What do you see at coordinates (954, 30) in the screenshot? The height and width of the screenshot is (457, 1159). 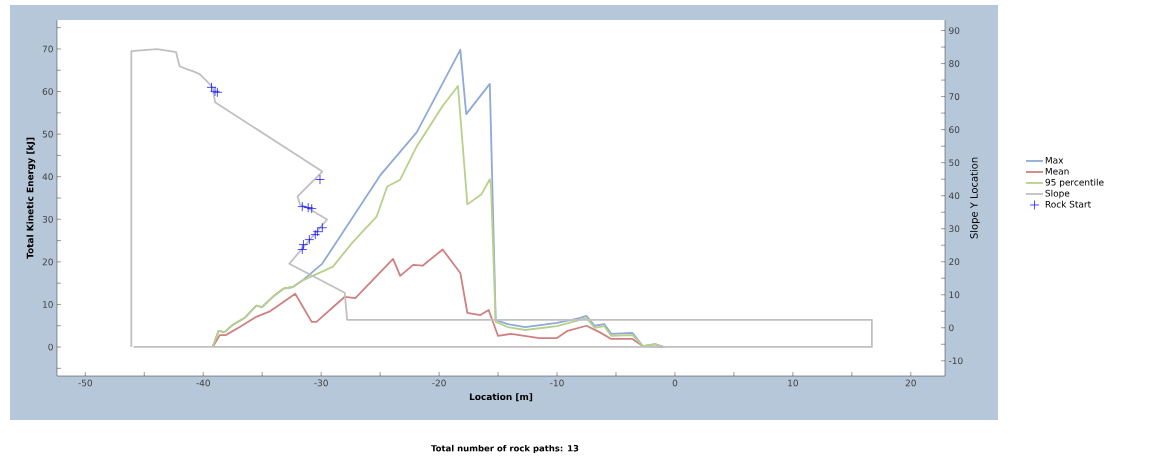 I see `y2-tick-label: 90` at bounding box center [954, 30].